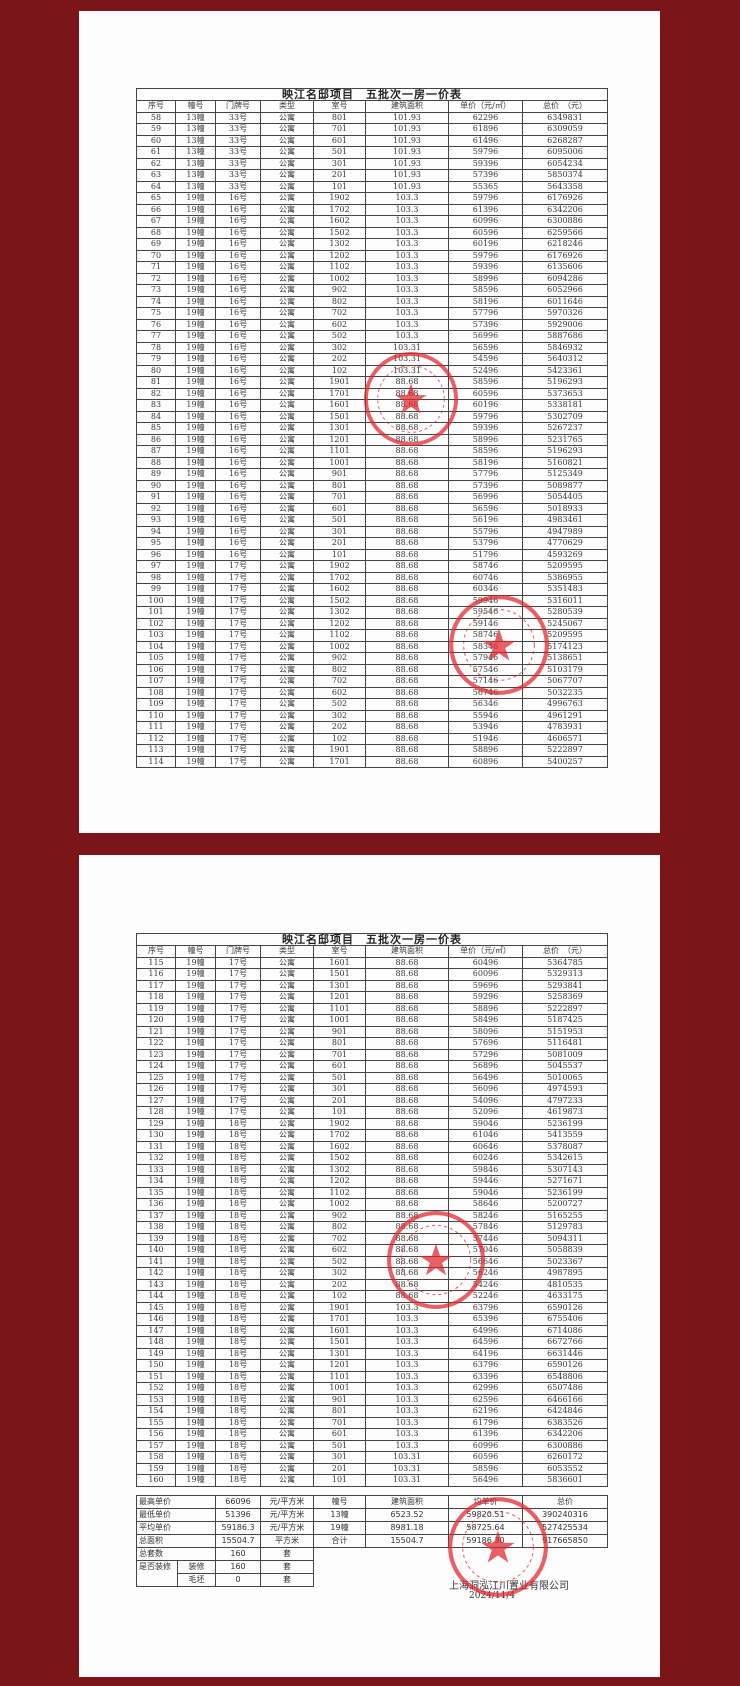 The height and width of the screenshot is (1686, 740). I want to click on cell-room: 701, so click(339, 1054).